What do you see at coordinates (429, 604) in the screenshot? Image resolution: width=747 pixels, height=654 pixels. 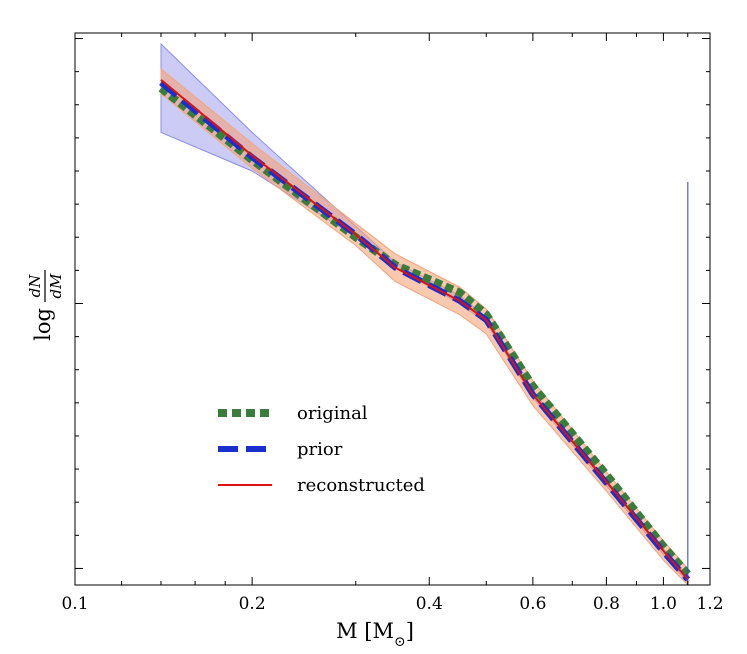 I see `x-tick-label: 0.4` at bounding box center [429, 604].